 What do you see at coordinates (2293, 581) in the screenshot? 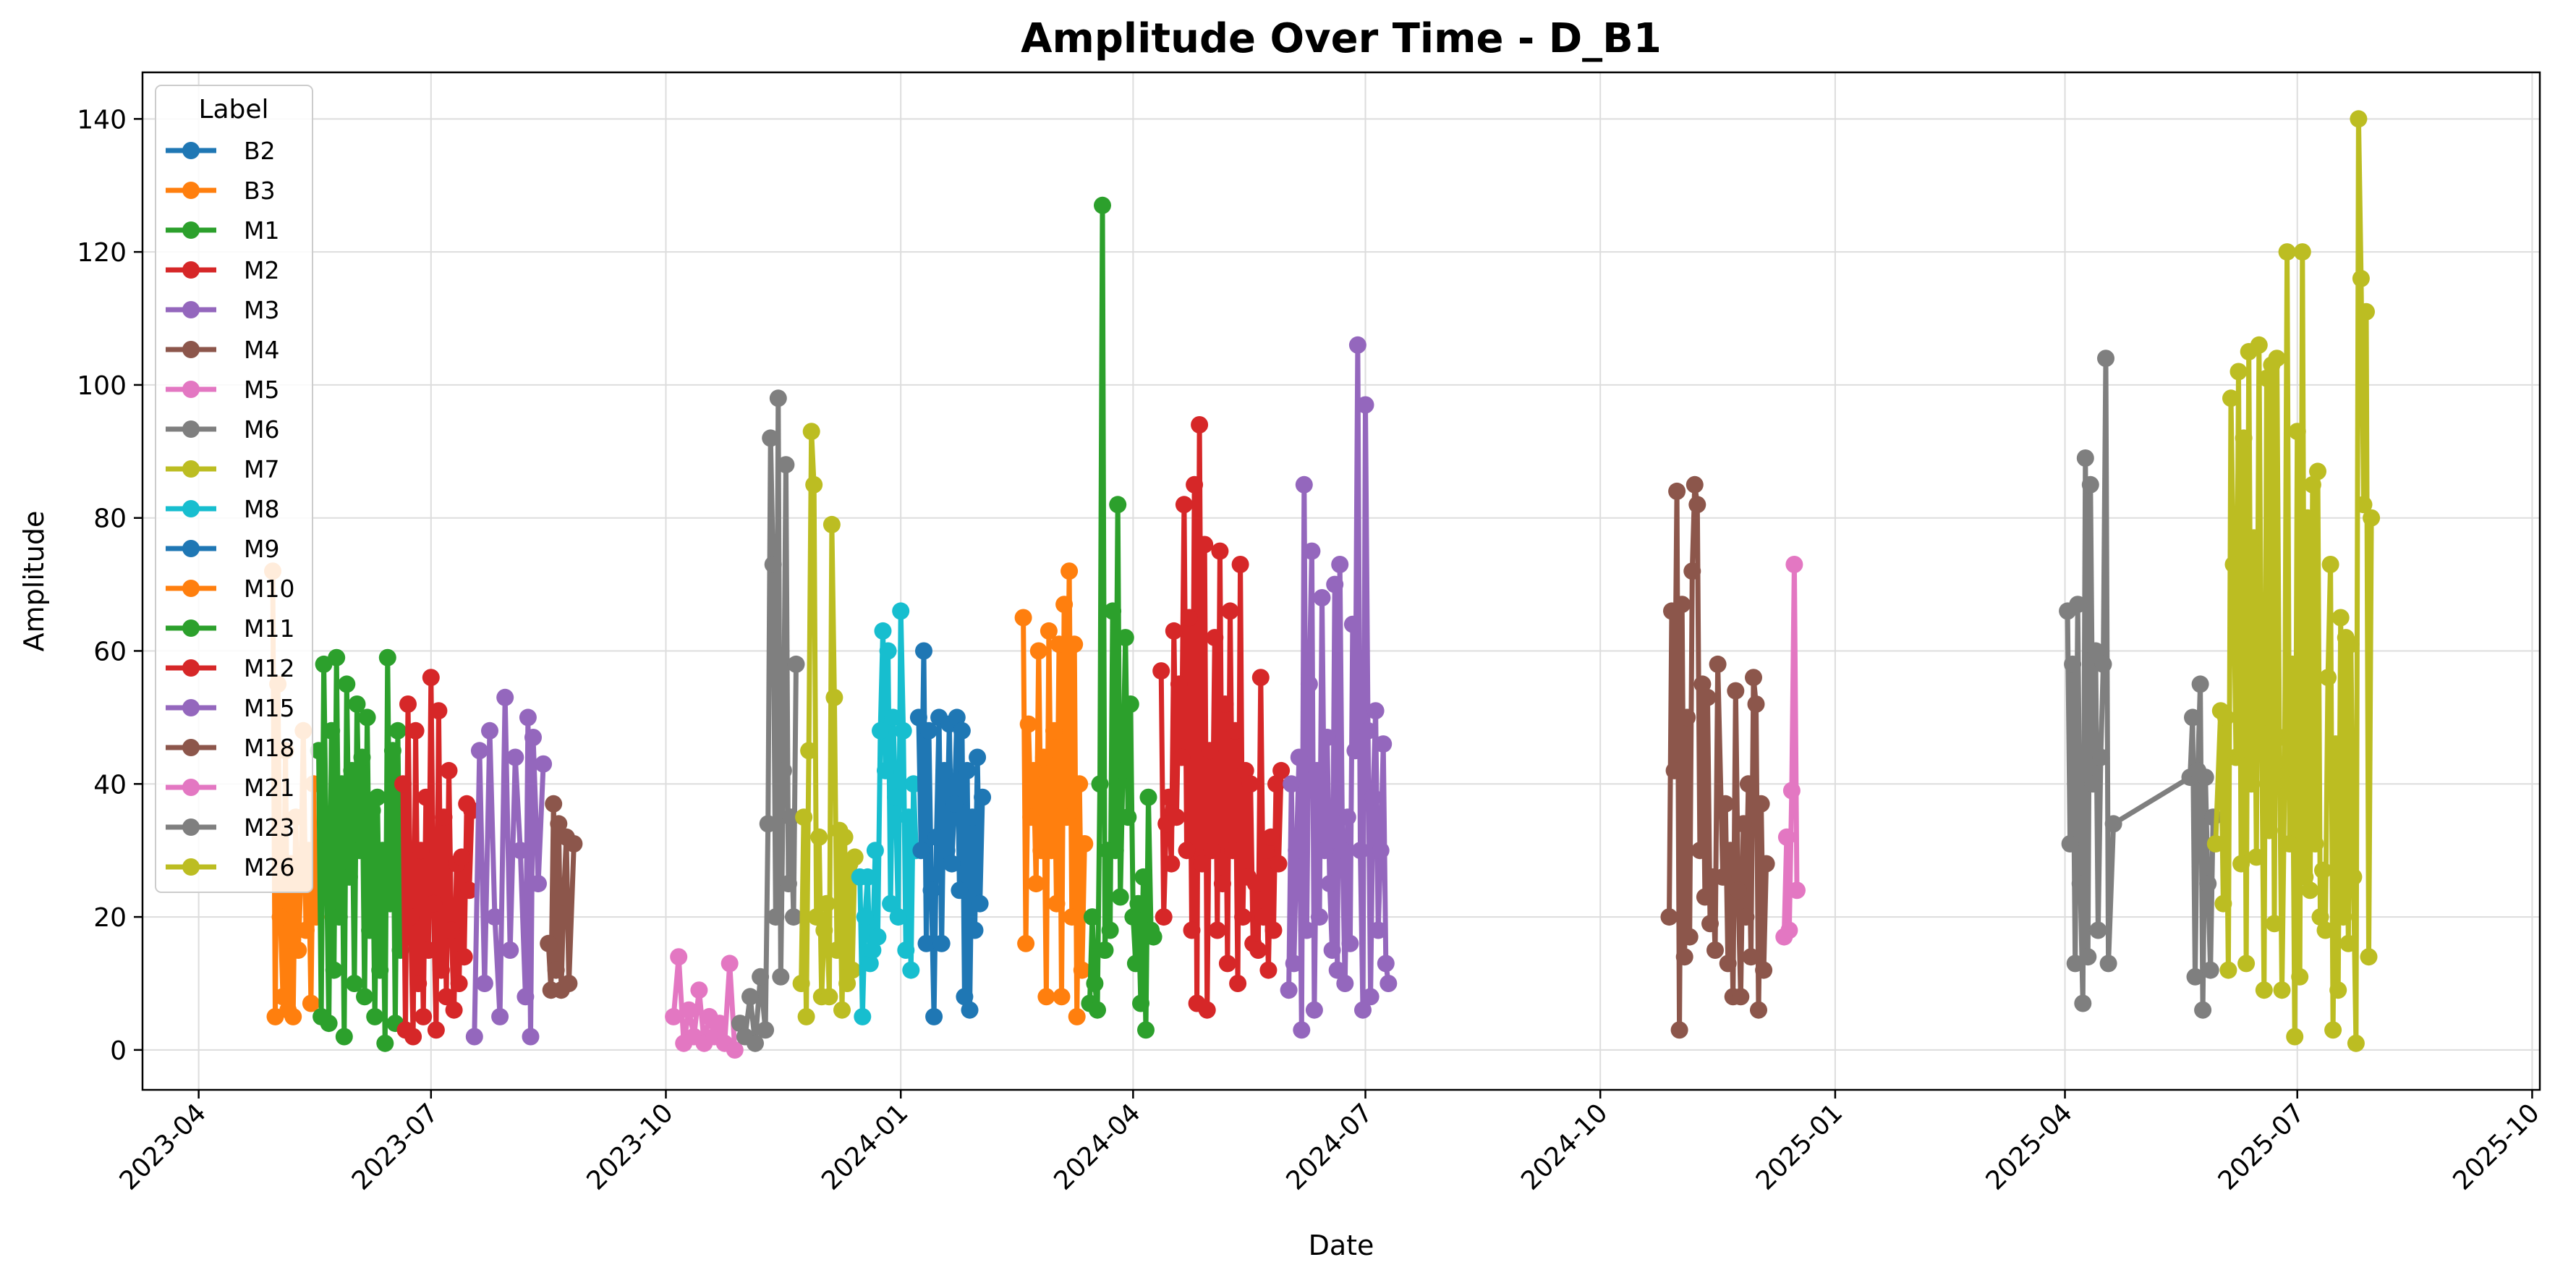
I see `series-m26` at bounding box center [2293, 581].